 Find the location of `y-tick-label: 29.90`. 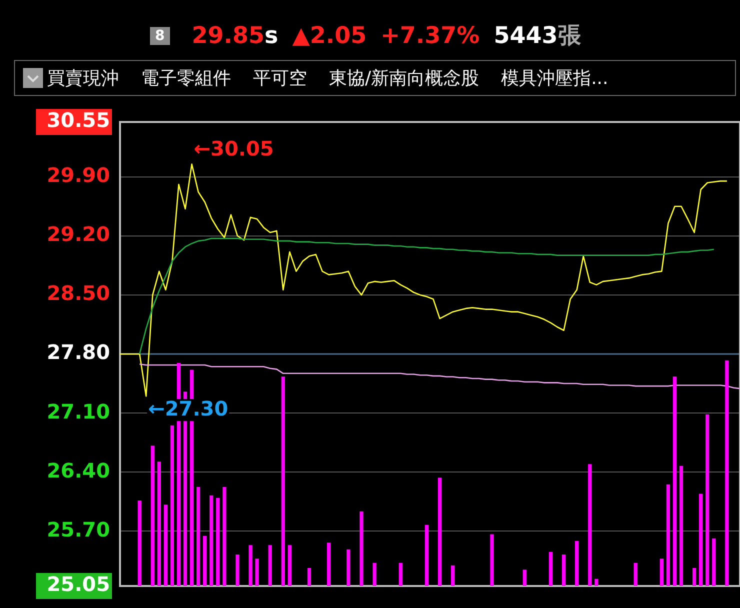

y-tick-label: 29.90 is located at coordinates (78, 175).